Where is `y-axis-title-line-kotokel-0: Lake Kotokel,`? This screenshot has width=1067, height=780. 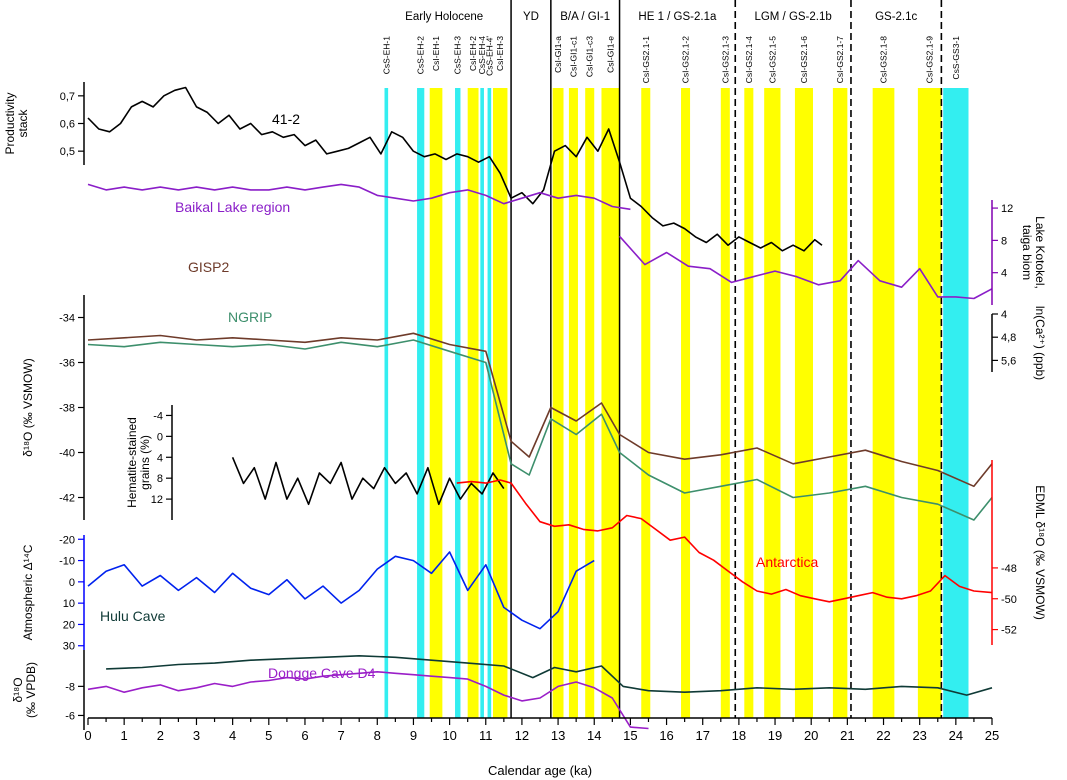
y-axis-title-line-kotokel-0: Lake Kotokel, is located at coordinates (1040, 252).